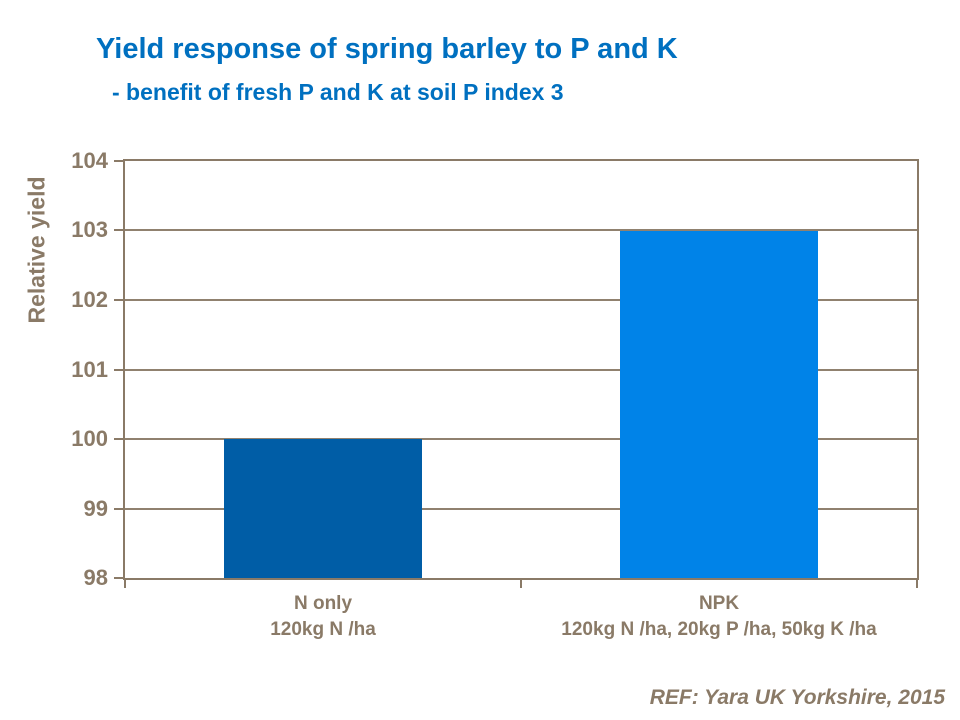 The image size is (960, 720). What do you see at coordinates (89, 438) in the screenshot?
I see `y-axis-tick-label: 100` at bounding box center [89, 438].